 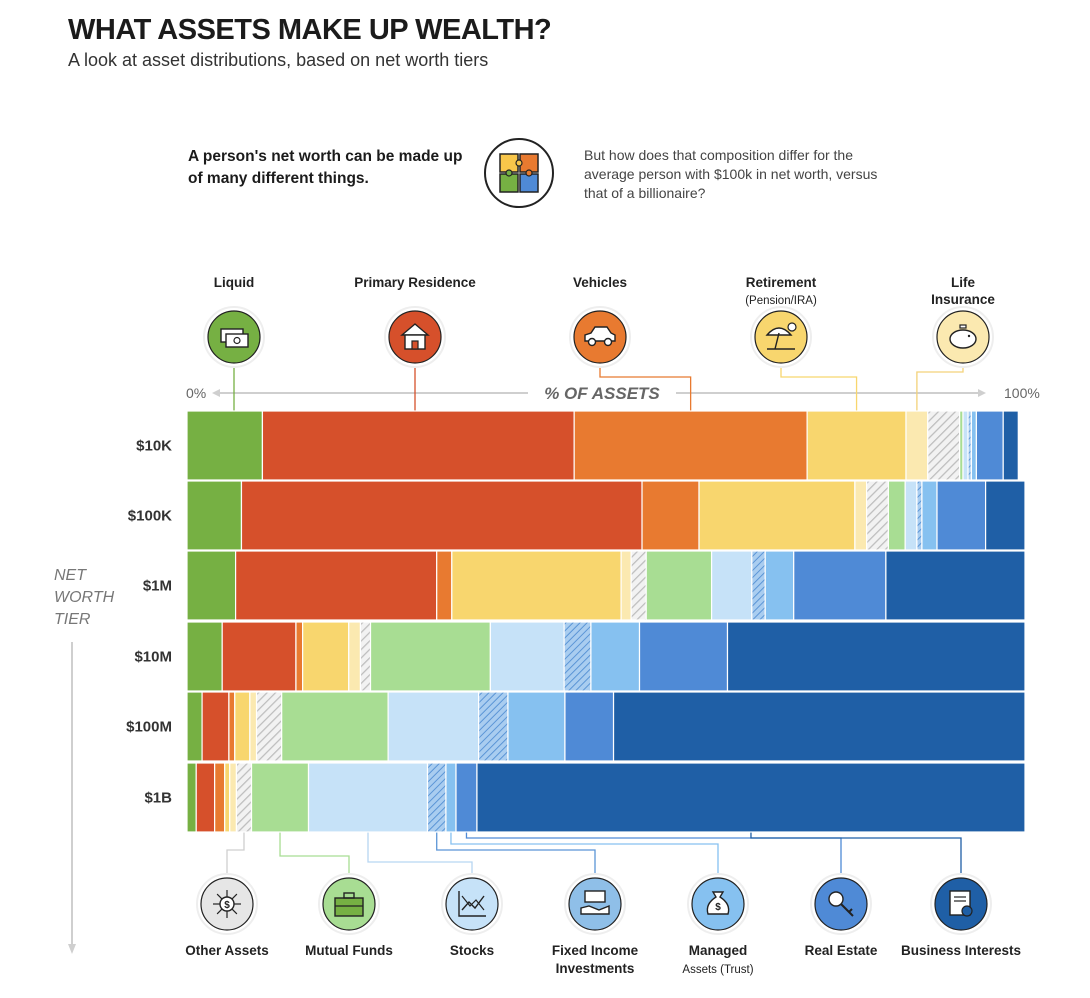 What do you see at coordinates (150, 516) in the screenshot?
I see `tier-label-100k: $100K` at bounding box center [150, 516].